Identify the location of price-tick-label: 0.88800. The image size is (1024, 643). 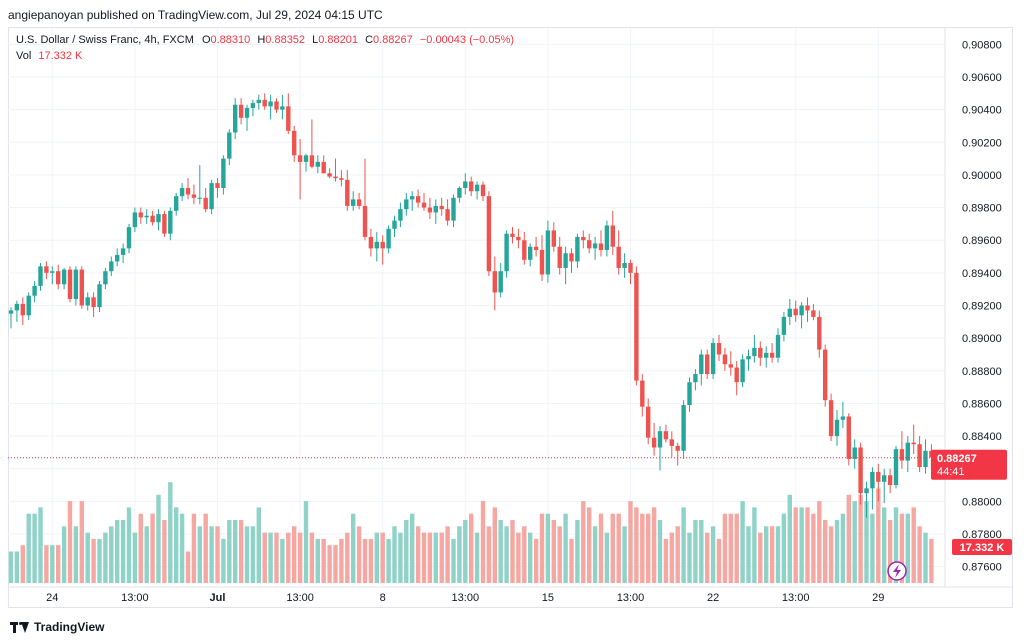
(982, 372).